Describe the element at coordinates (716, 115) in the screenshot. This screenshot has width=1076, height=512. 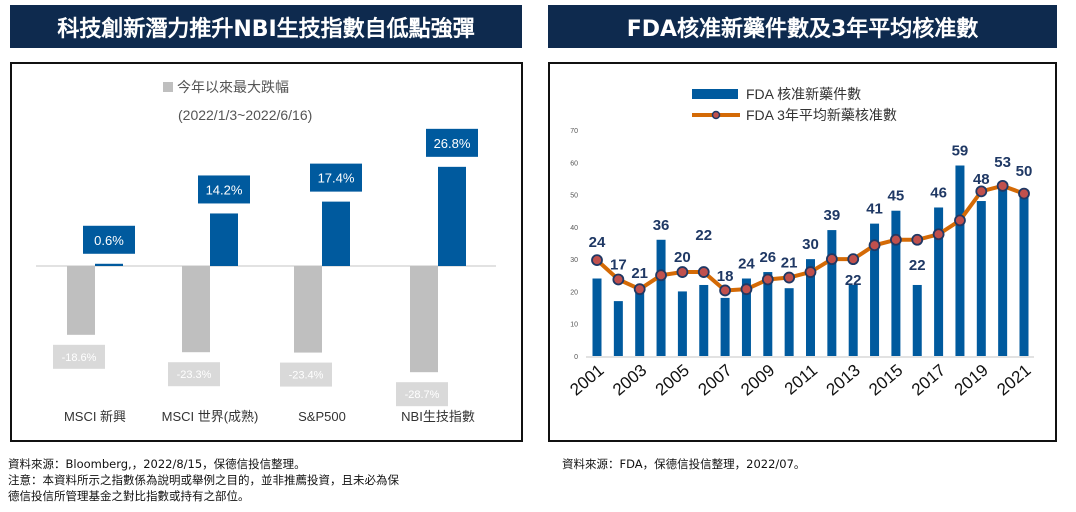
I see `legend-marker` at that location.